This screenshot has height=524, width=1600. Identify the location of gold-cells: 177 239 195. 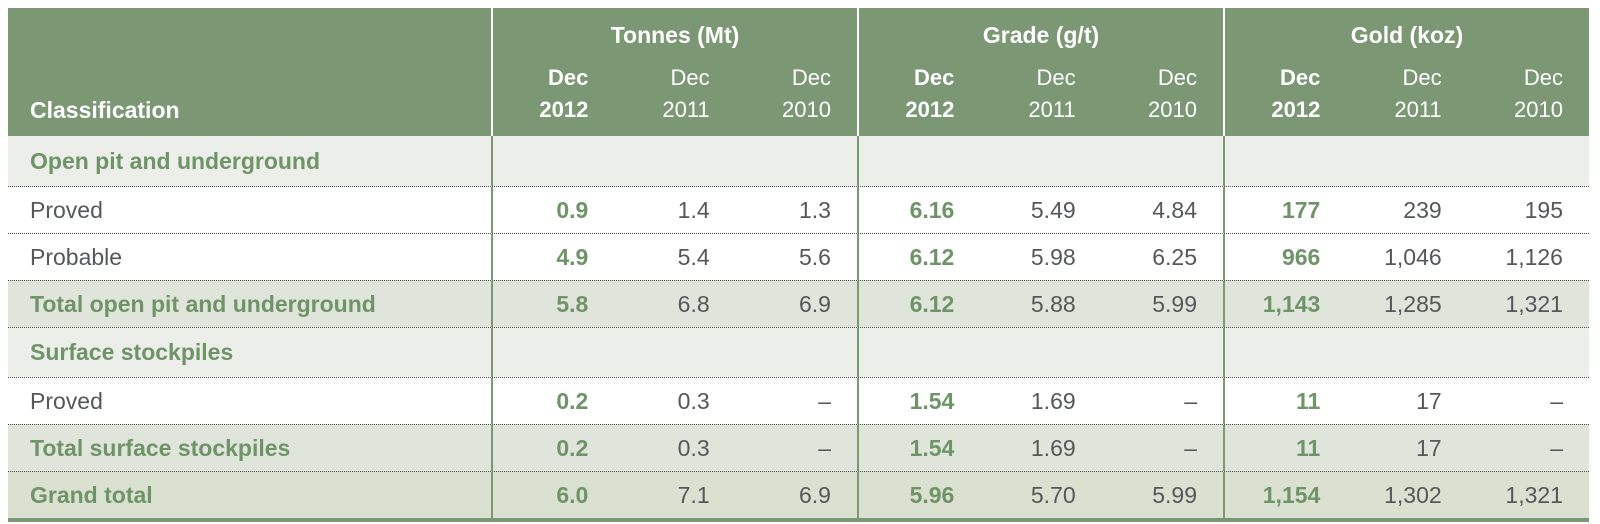
(1406, 210).